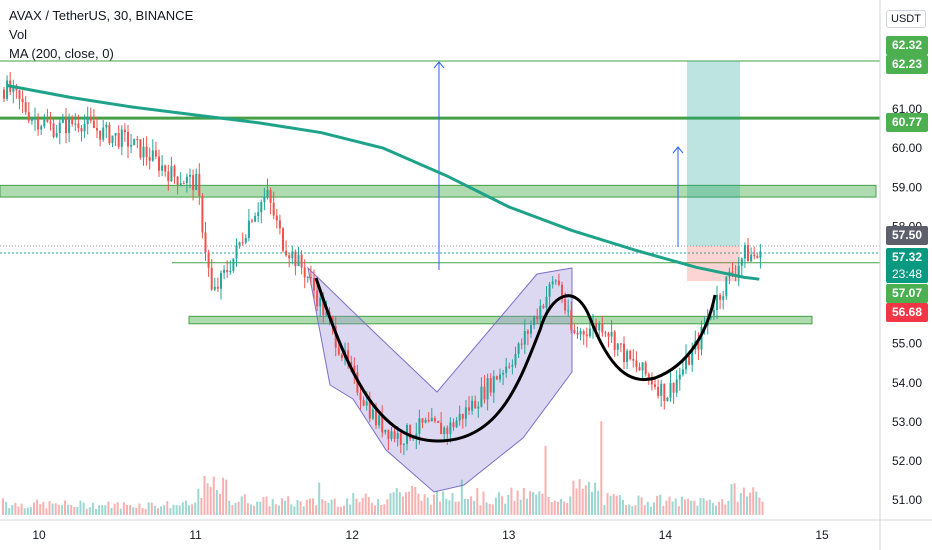 This screenshot has width=932, height=550. I want to click on time-tick-label: 14, so click(666, 535).